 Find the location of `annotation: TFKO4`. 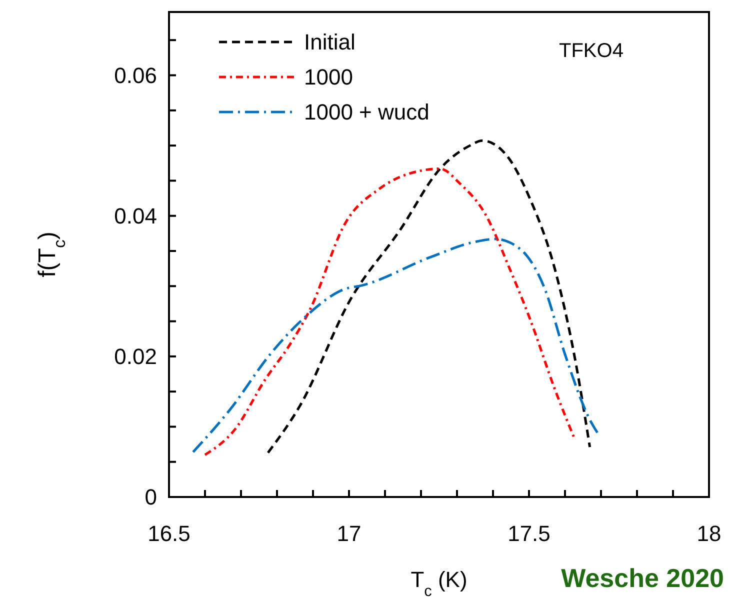

annotation: TFKO4 is located at coordinates (591, 51).